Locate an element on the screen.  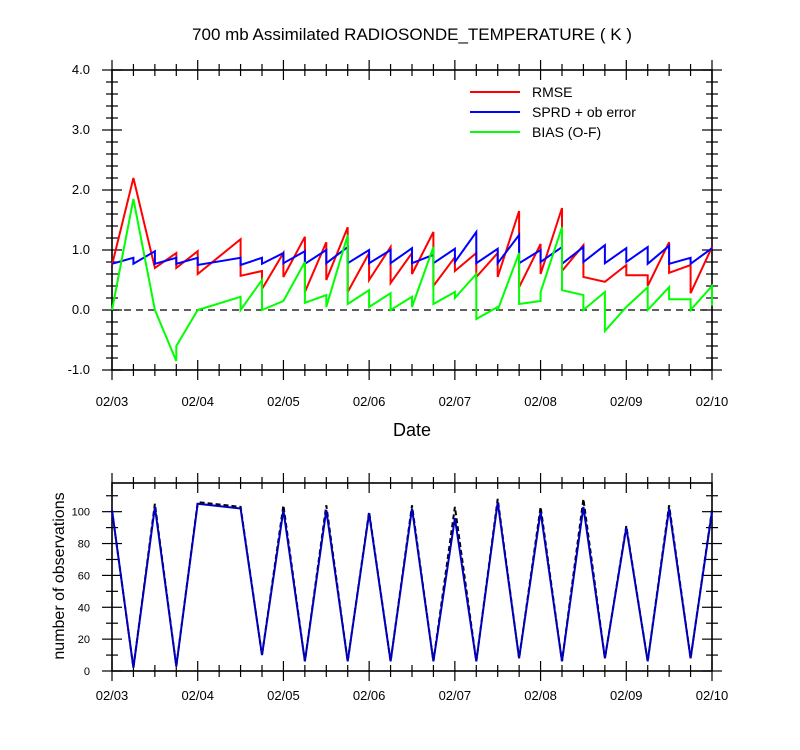
top-x-axis-label: Date is located at coordinates (412, 430).